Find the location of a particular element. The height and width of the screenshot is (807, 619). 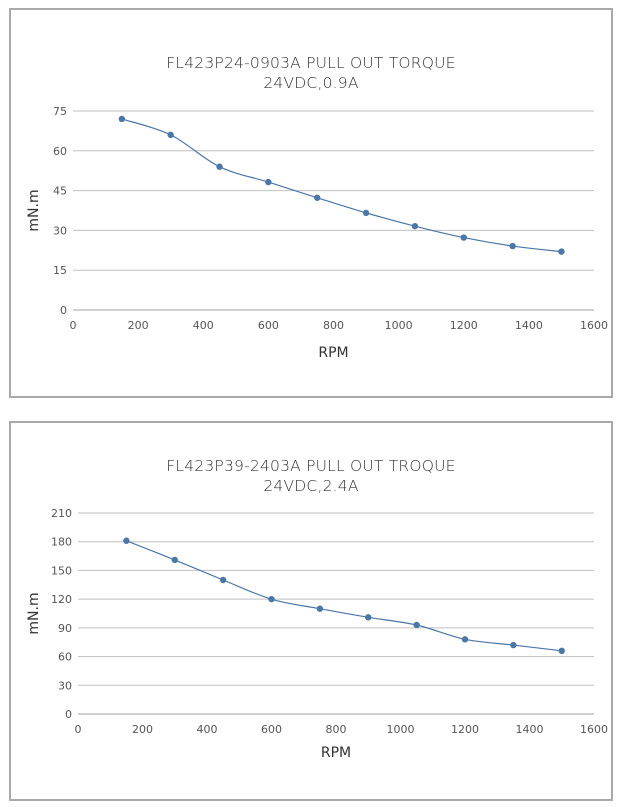

y-tick-label: 45 is located at coordinates (60, 191).